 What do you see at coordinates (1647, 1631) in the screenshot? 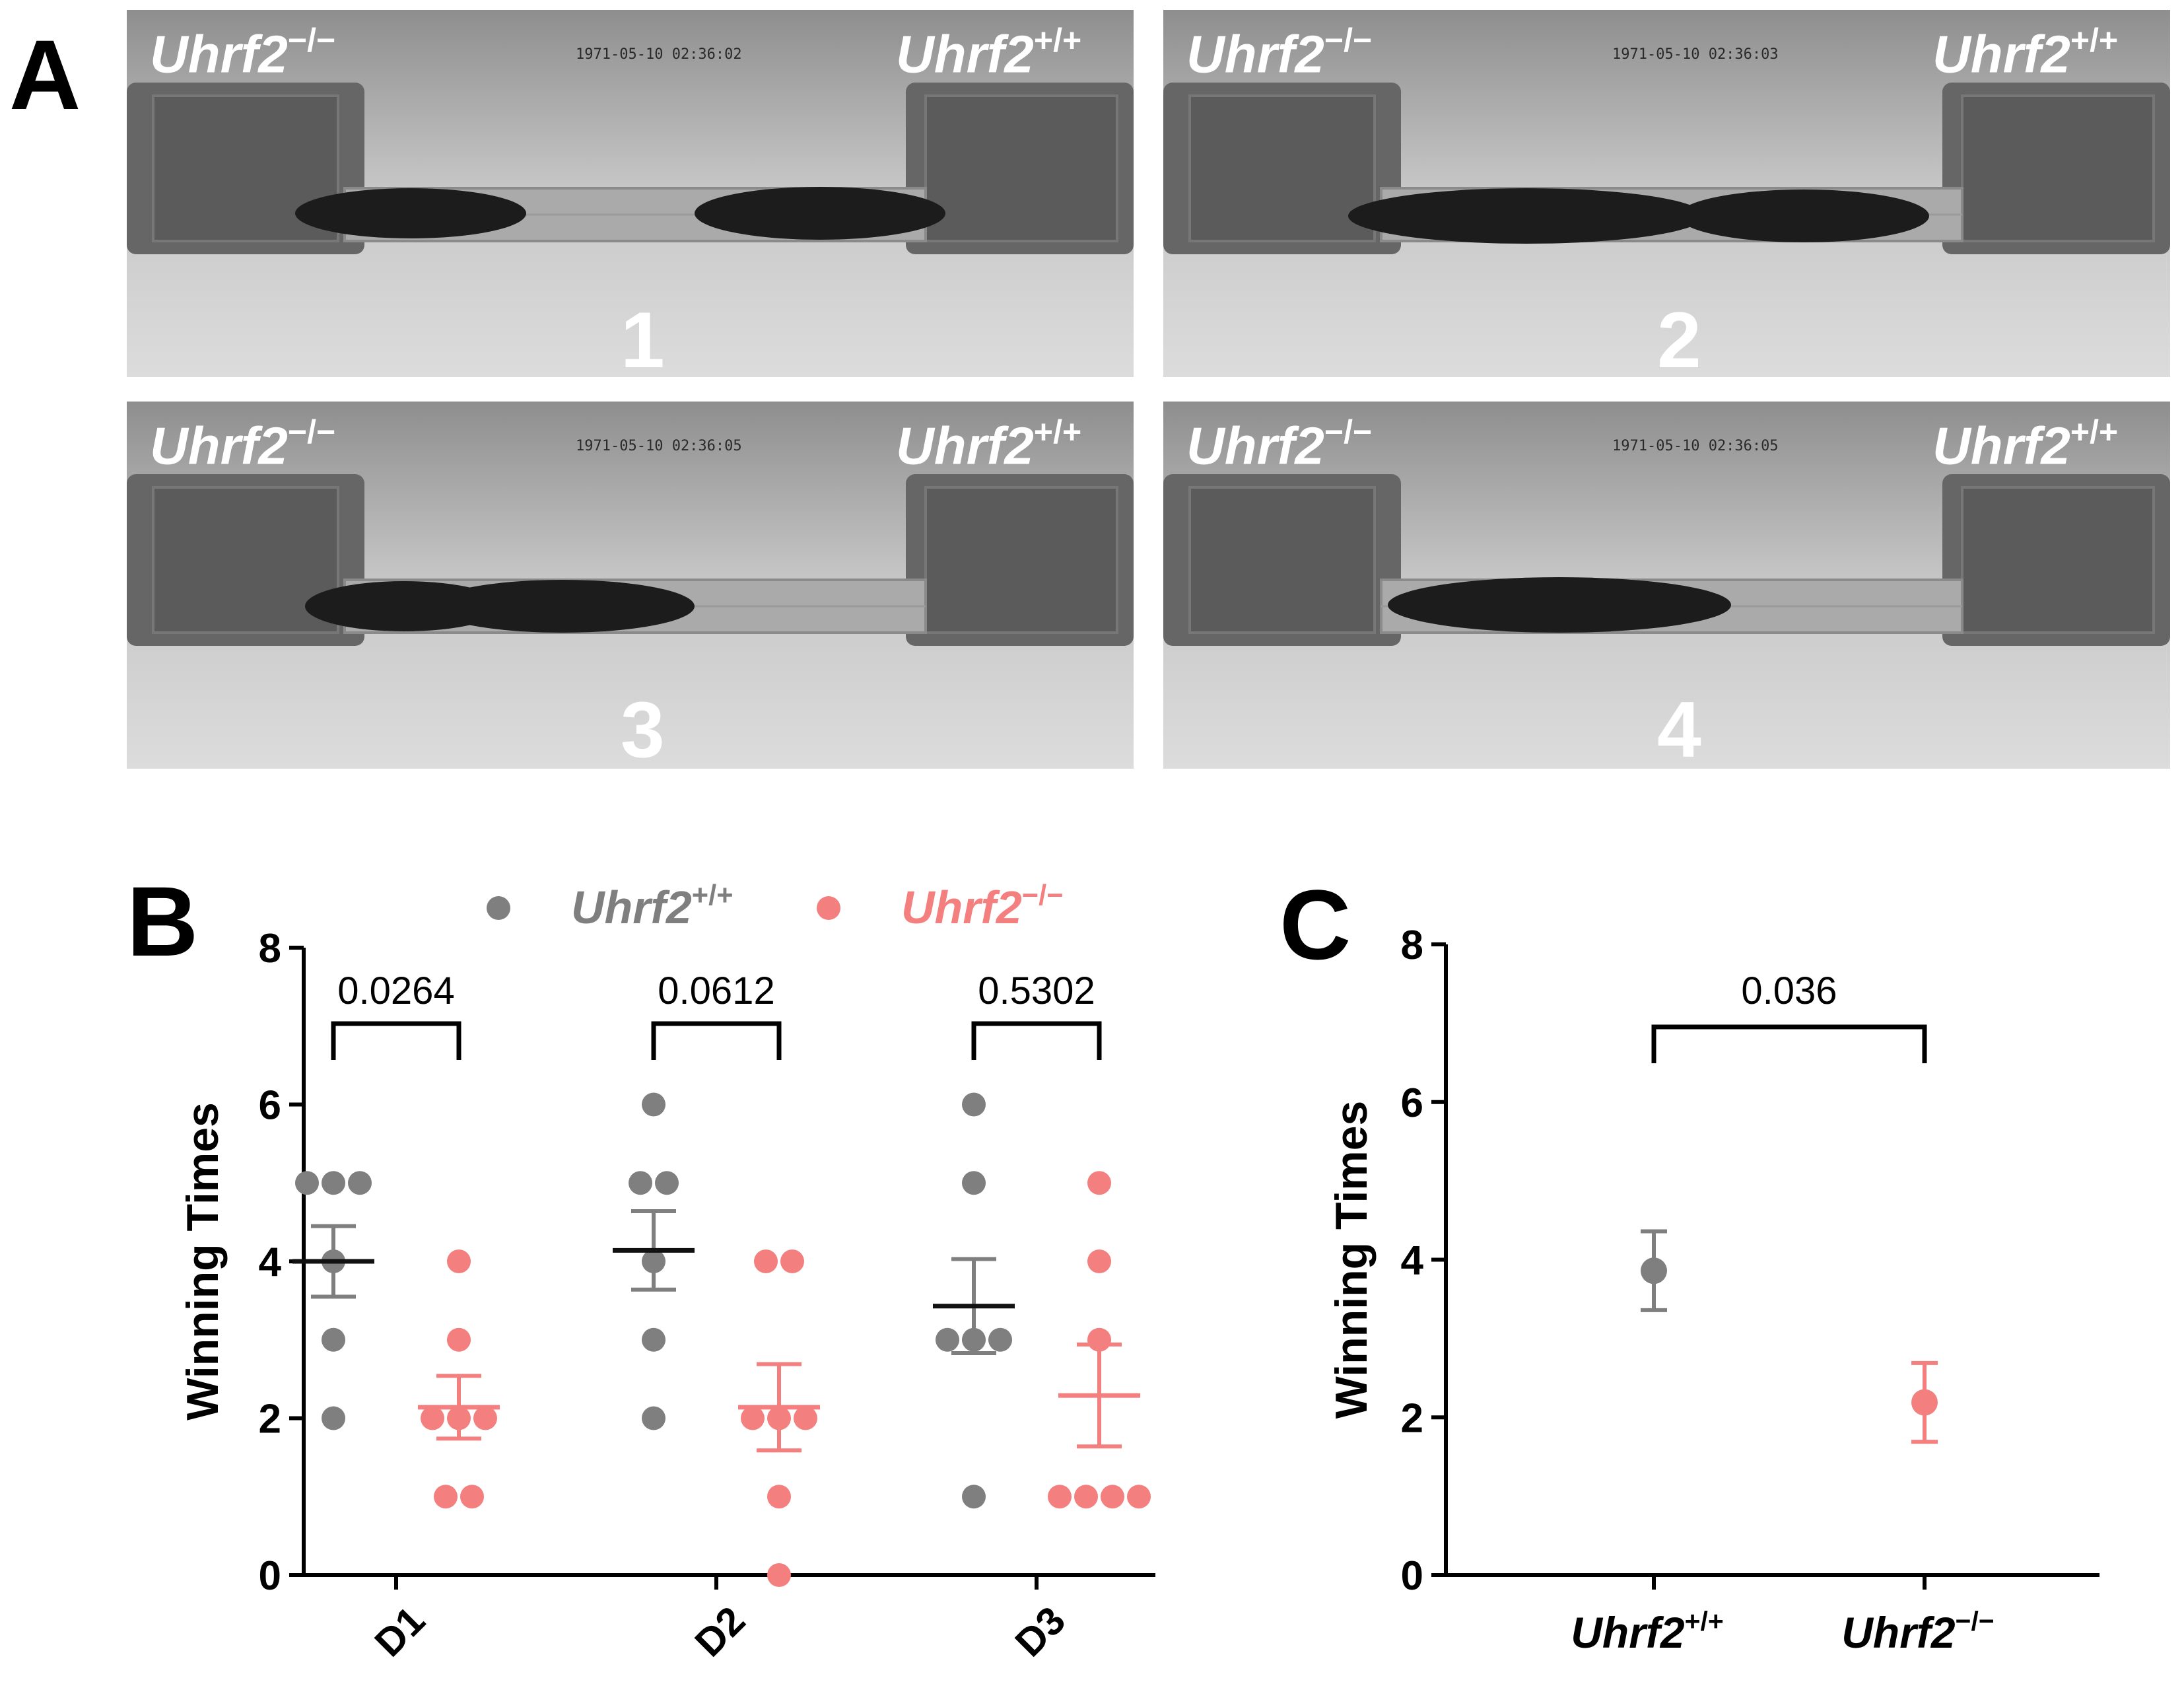
I see `x-tick-label: Uhrf2+/+` at bounding box center [1647, 1631].